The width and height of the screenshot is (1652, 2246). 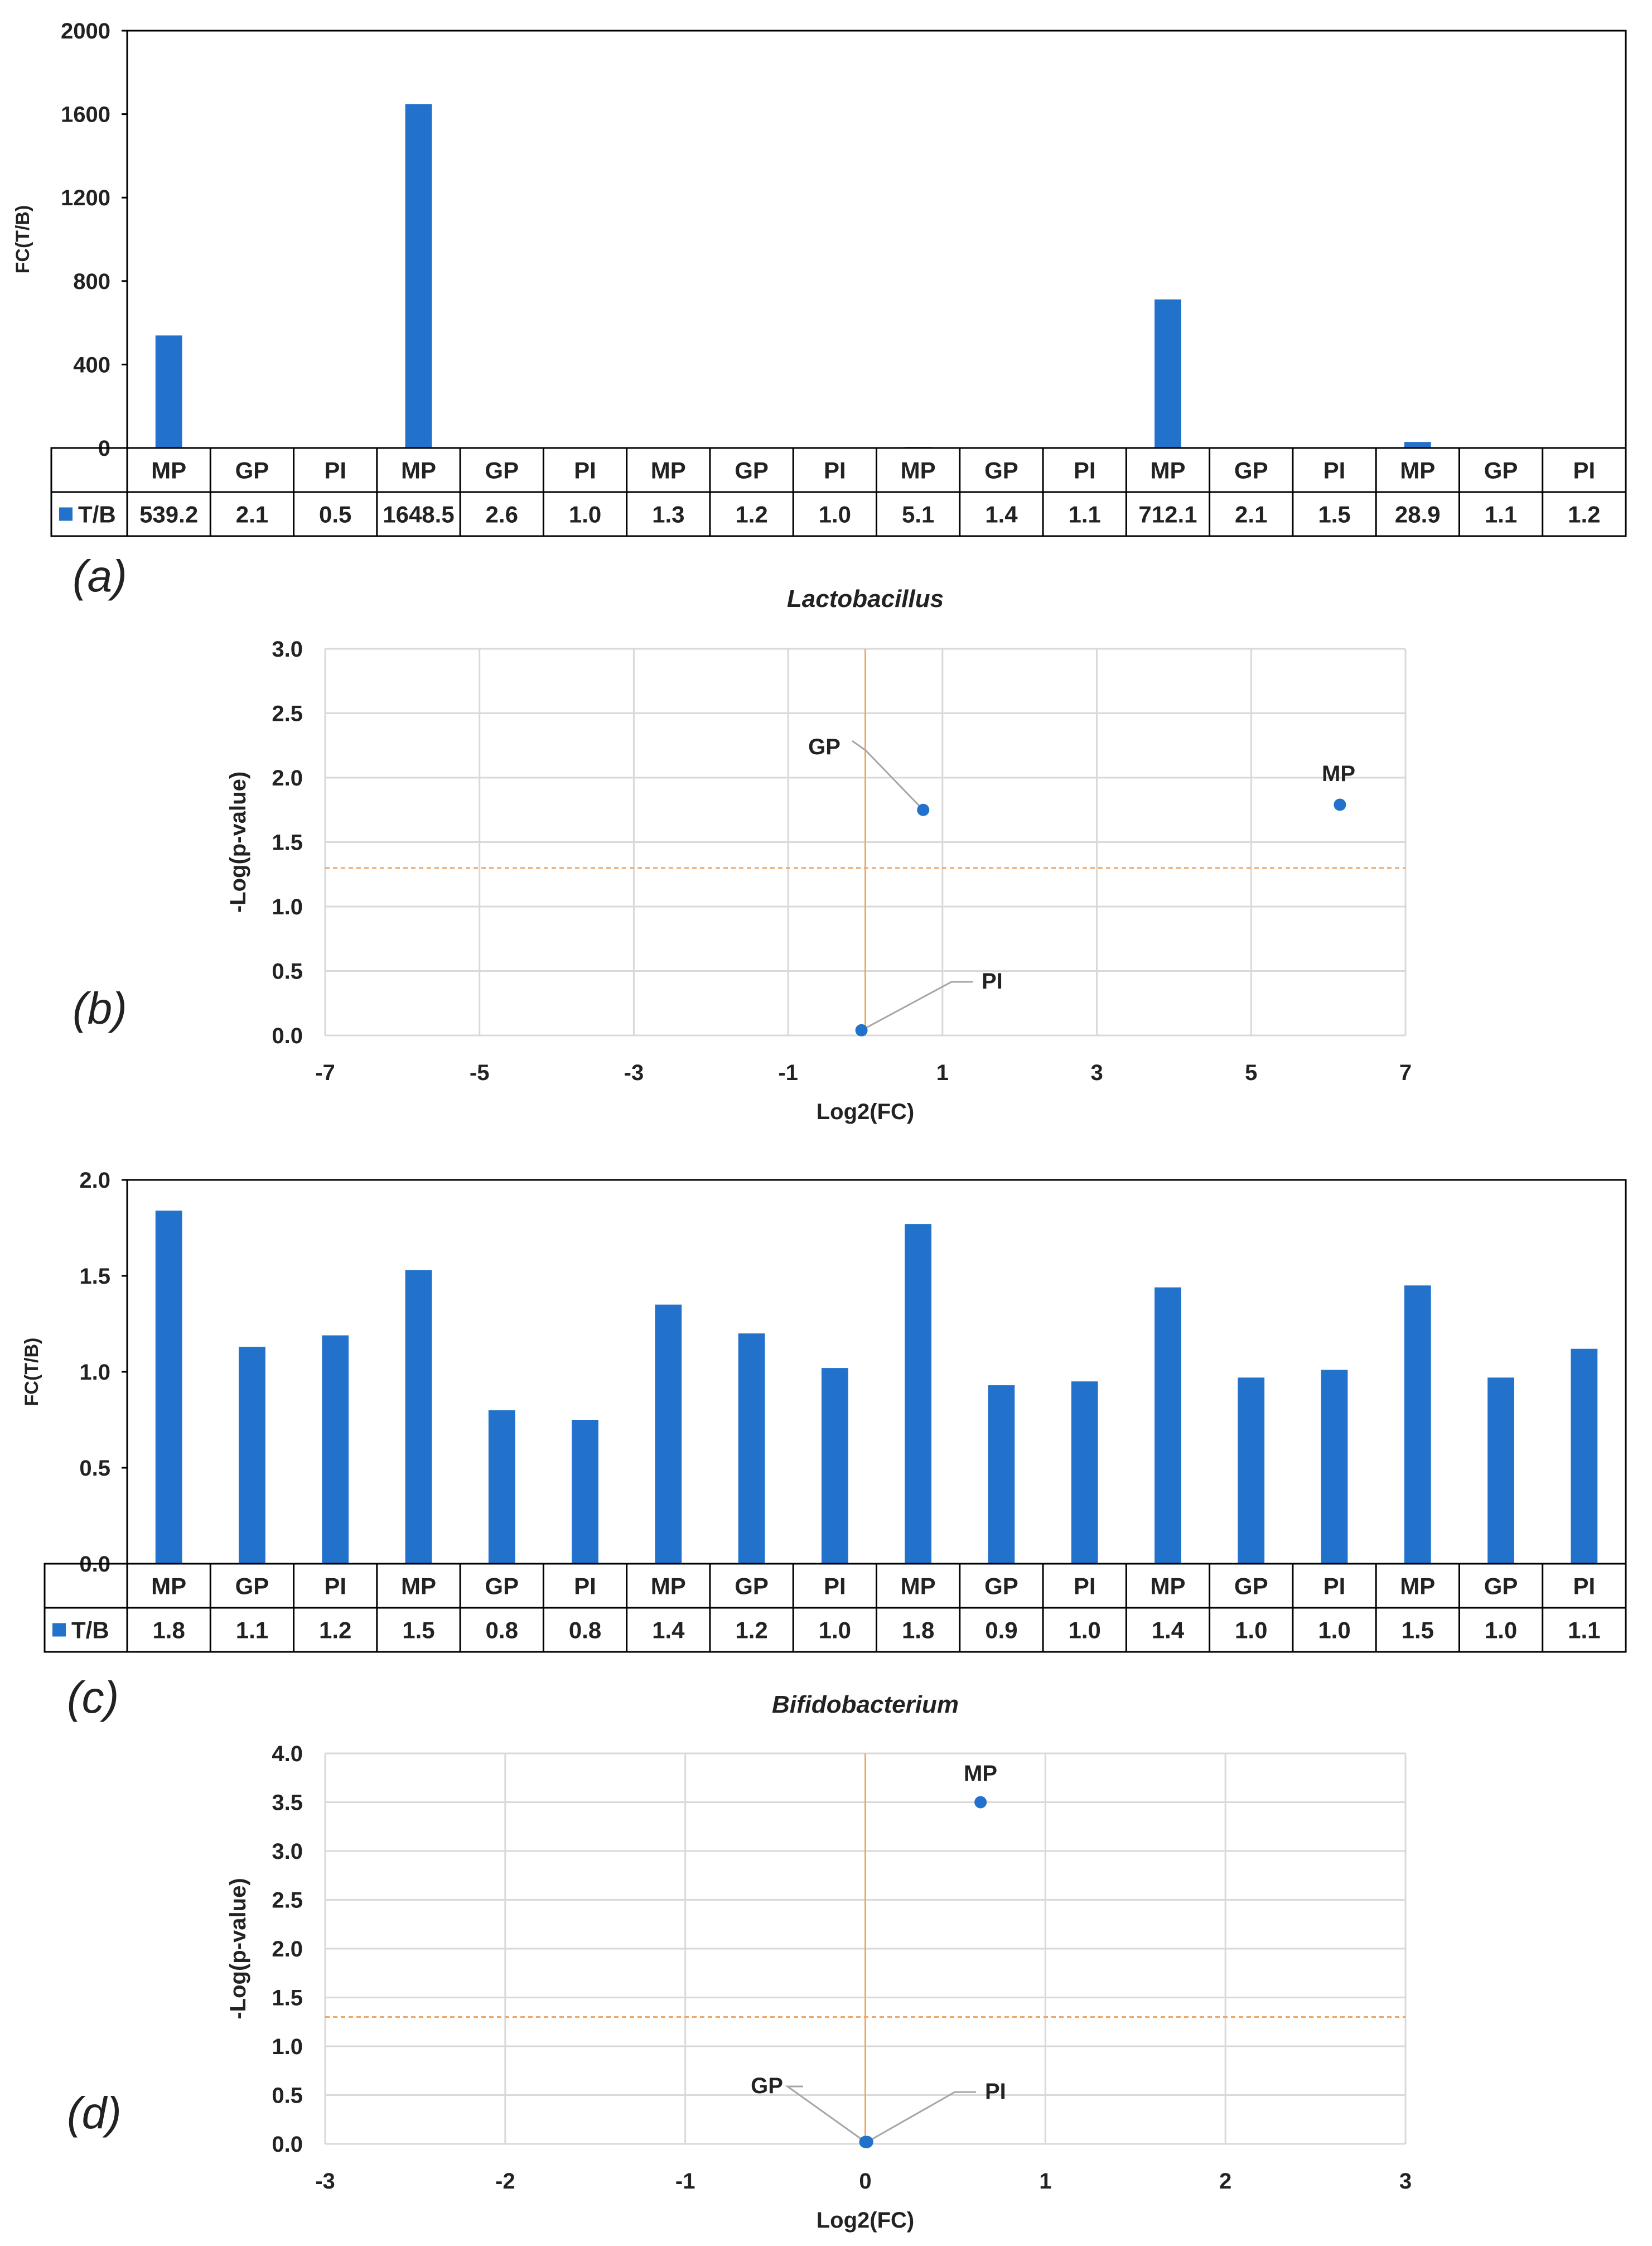 I want to click on y-tick-label: 1600, so click(x=85, y=115).